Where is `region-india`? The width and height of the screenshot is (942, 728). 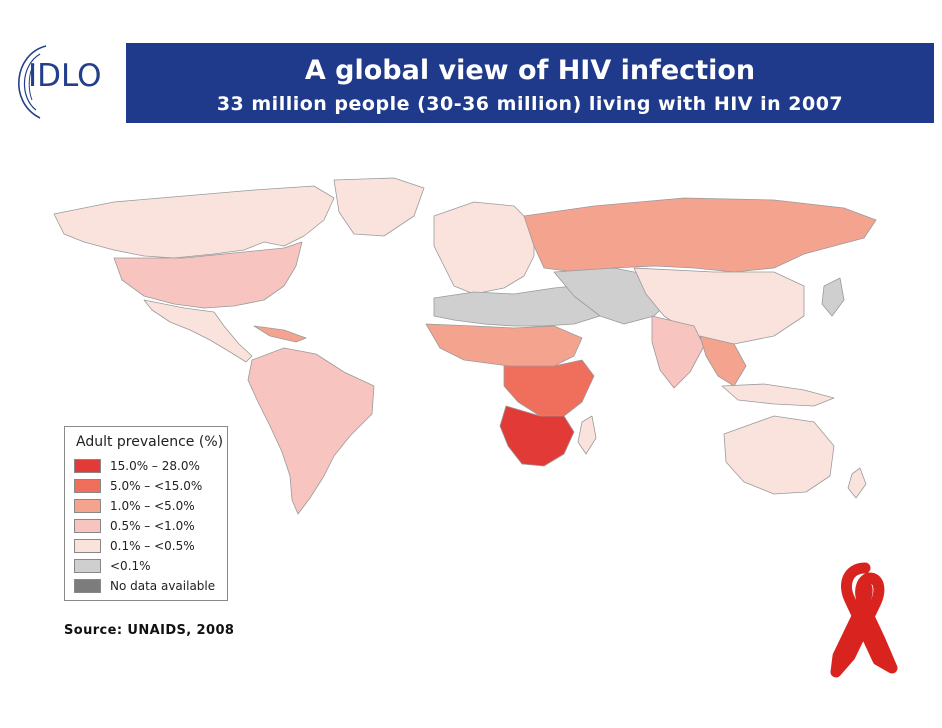
region-india is located at coordinates (678, 352).